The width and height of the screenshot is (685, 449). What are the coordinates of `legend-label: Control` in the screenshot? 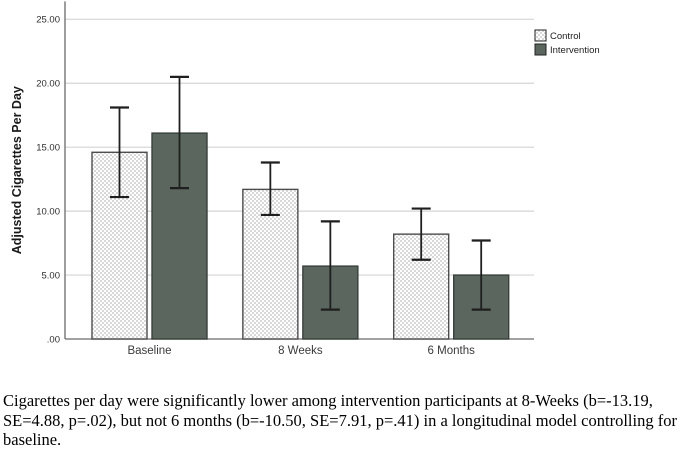 It's located at (565, 36).